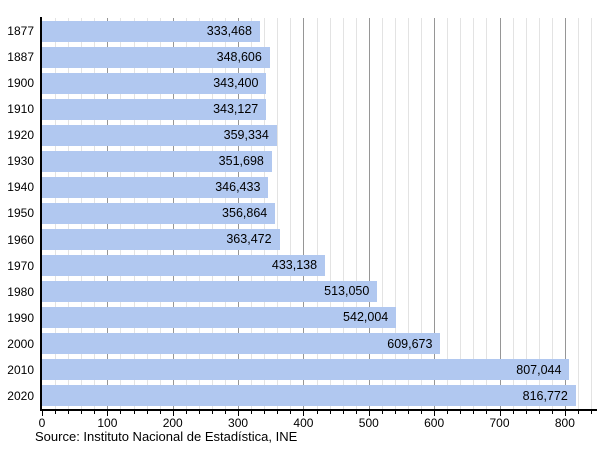 This screenshot has height=450, width=600. I want to click on chart-row: 1960 363,472, so click(295, 240).